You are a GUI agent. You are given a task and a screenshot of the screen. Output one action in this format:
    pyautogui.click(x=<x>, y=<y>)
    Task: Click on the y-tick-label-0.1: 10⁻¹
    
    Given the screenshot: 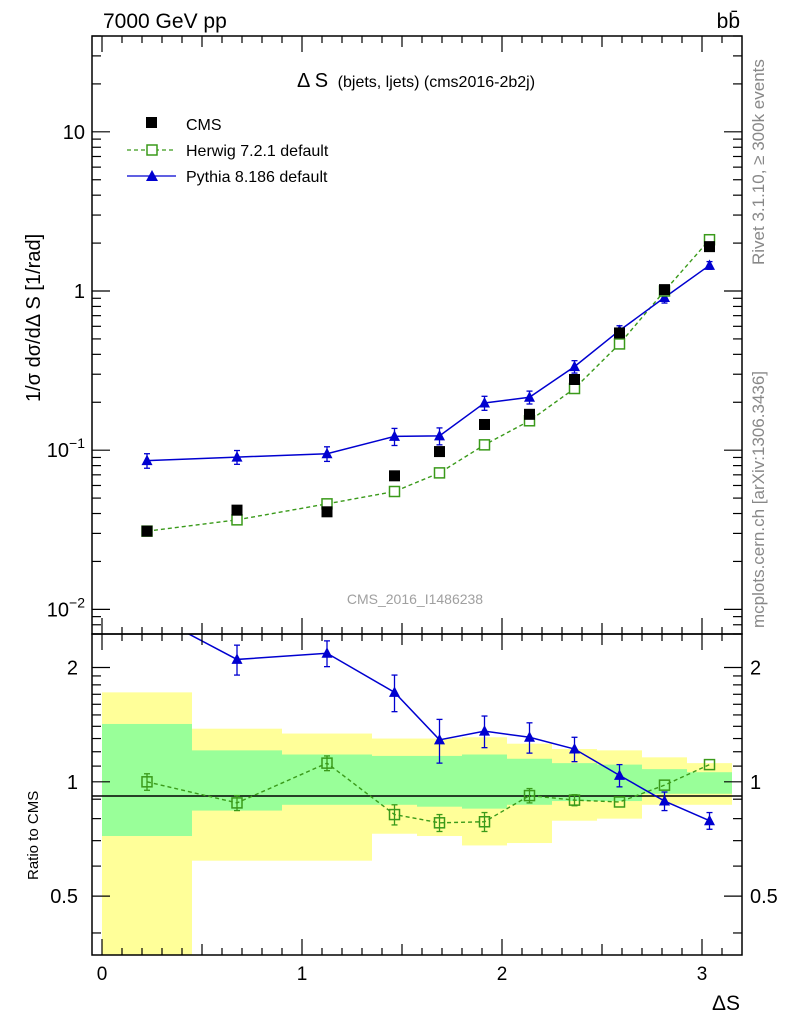 What is the action you would take?
    pyautogui.click(x=66, y=448)
    